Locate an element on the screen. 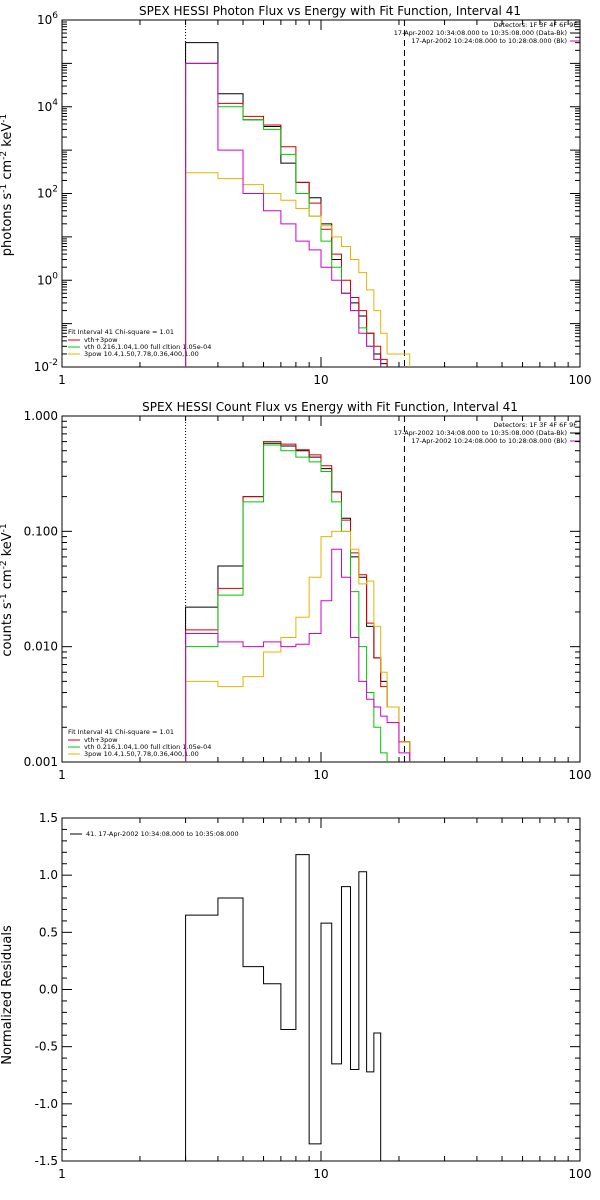 This screenshot has height=1200, width=600. y-tick-label: 1.5 is located at coordinates (48, 818).